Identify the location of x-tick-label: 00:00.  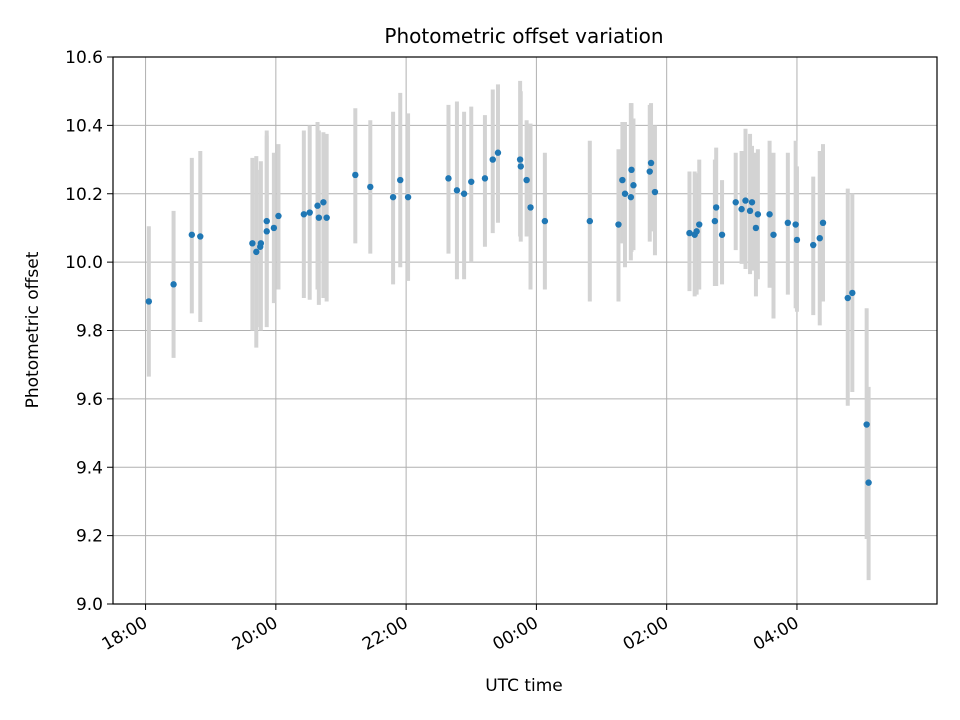
(515, 634).